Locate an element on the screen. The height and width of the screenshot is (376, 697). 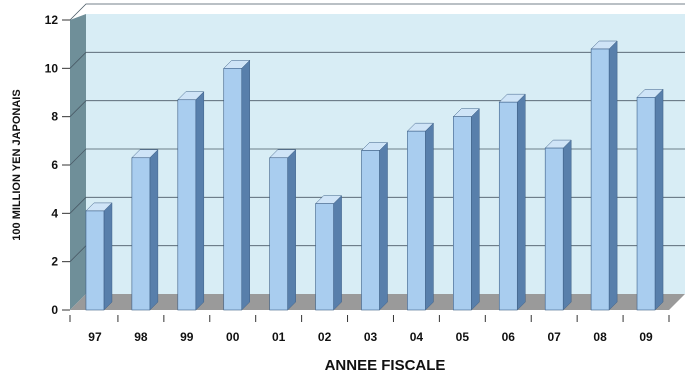
y-tick-label: 4 is located at coordinates (54, 213).